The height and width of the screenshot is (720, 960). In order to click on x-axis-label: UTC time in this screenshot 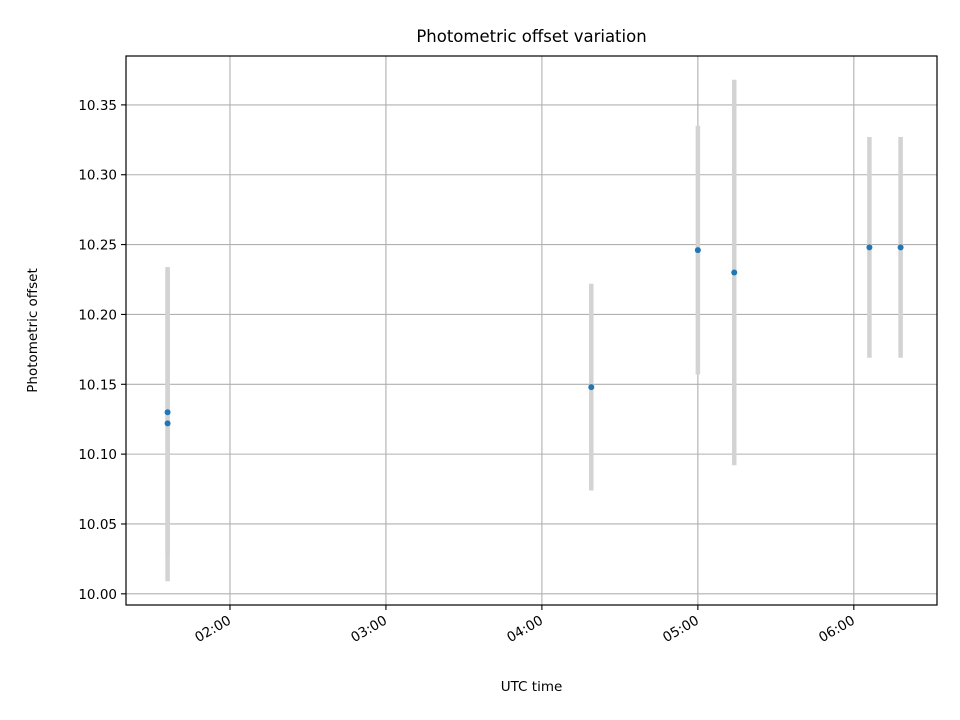, I will do `click(532, 687)`.